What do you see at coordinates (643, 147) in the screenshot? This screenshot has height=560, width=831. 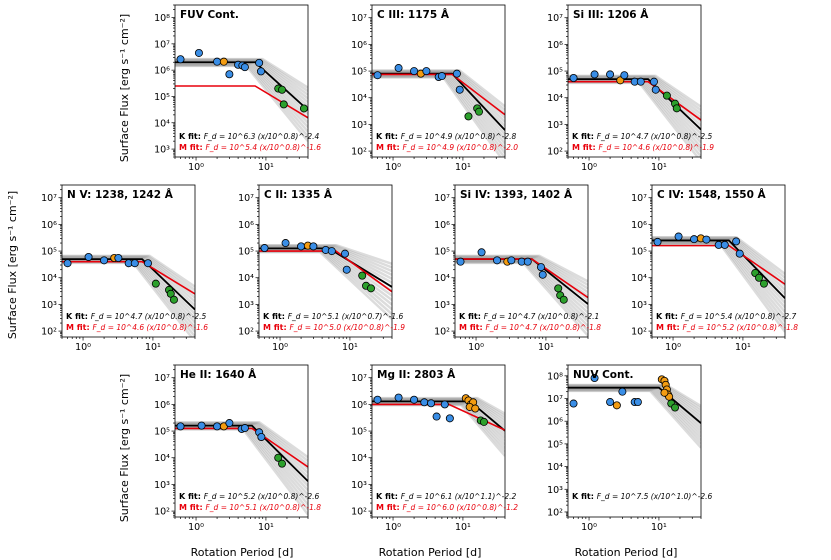 I see `m-fit-label: M fit: F_d = 10^4.6 (x/10^0.8)^-1.9` at bounding box center [643, 147].